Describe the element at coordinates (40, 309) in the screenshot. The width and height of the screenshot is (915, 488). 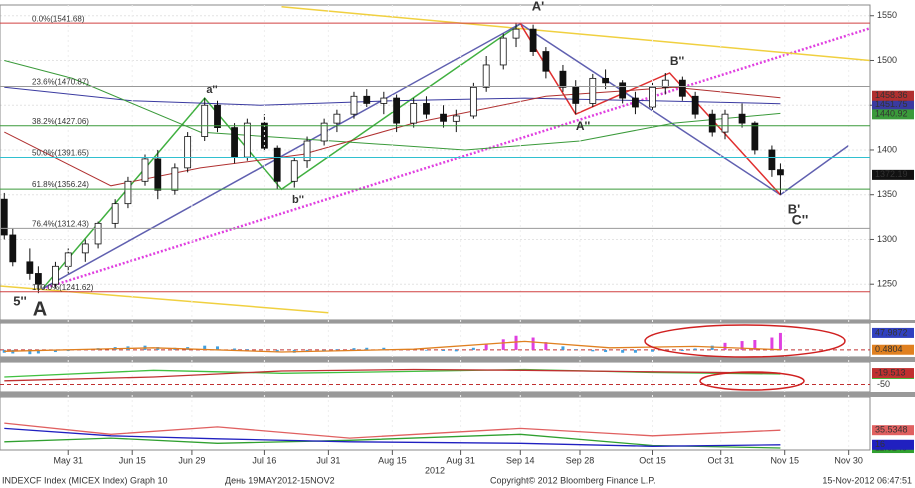
I see `wave-label: A` at that location.